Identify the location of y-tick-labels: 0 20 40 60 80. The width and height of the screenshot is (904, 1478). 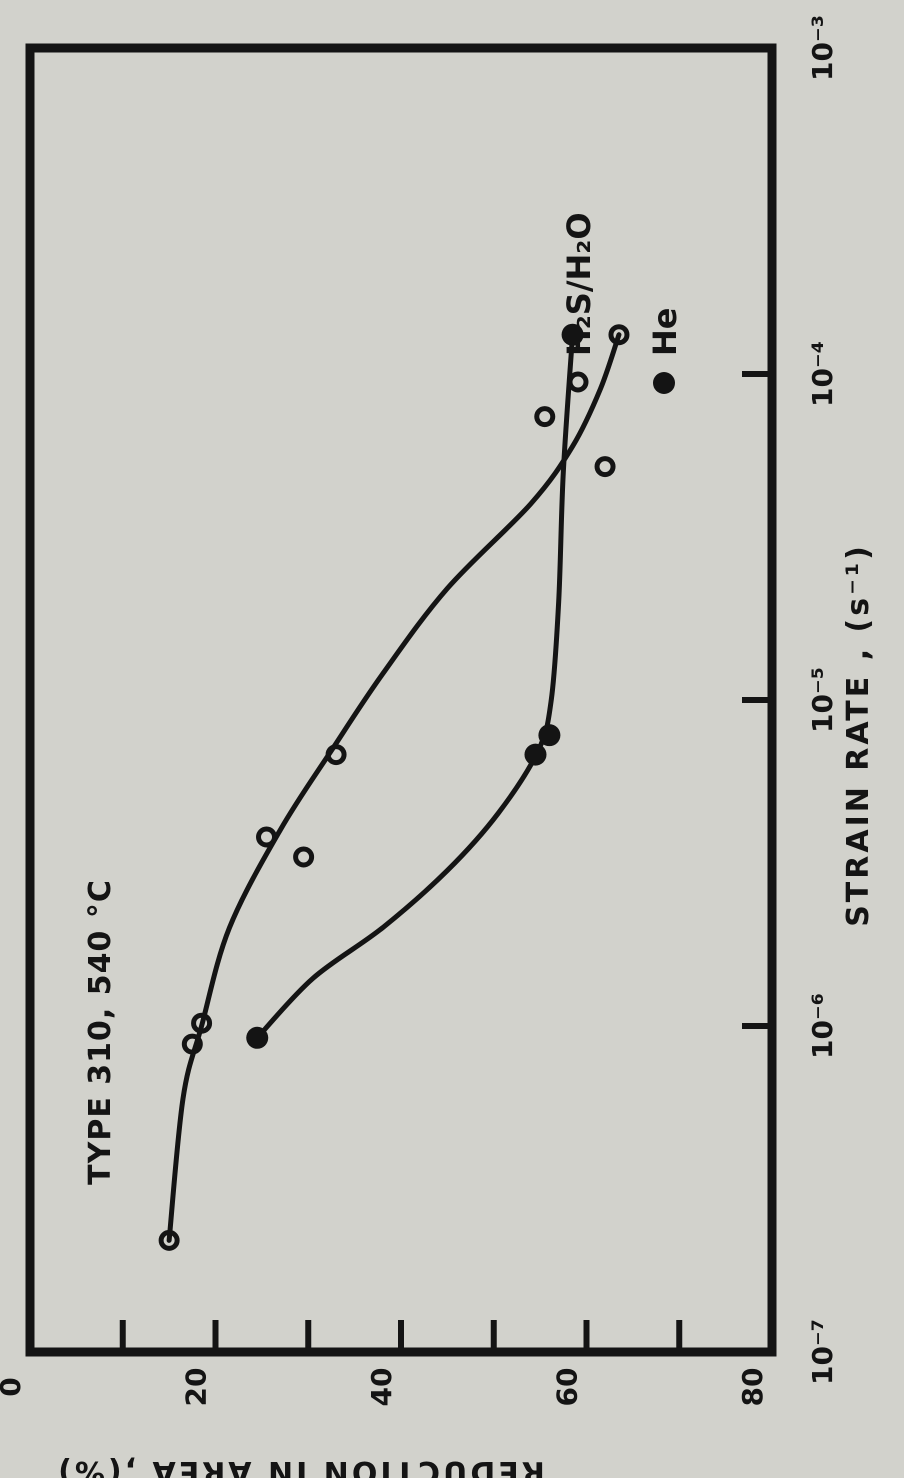
(384, 1387).